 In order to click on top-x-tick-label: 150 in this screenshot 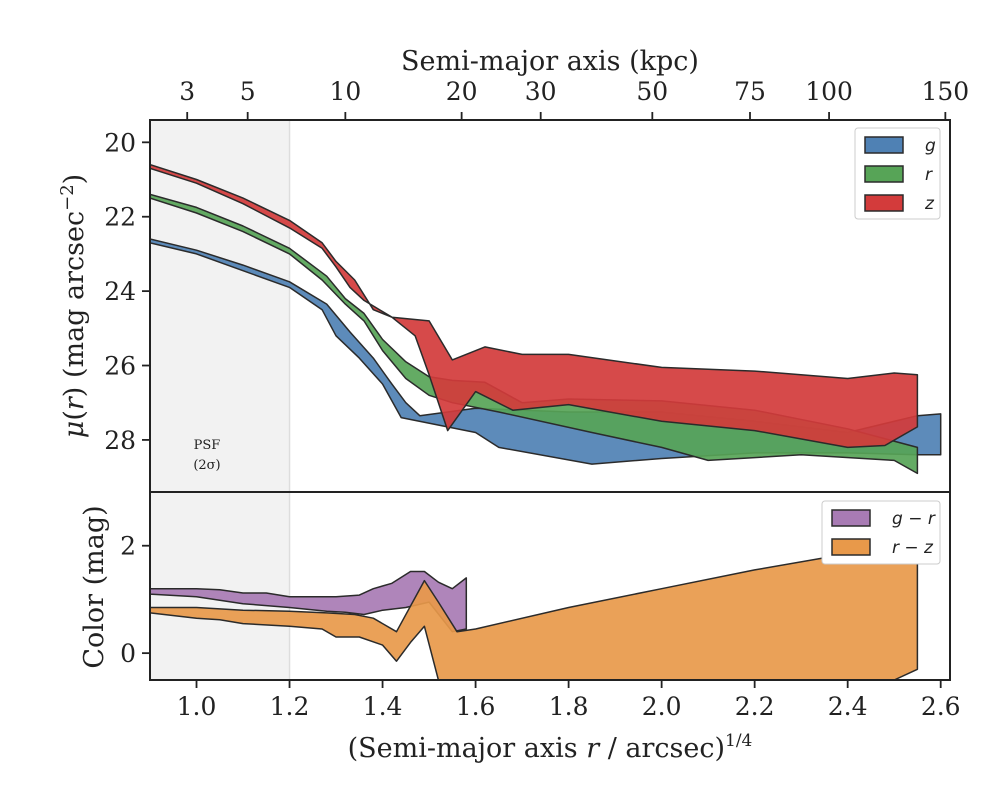, I will do `click(945, 91)`.